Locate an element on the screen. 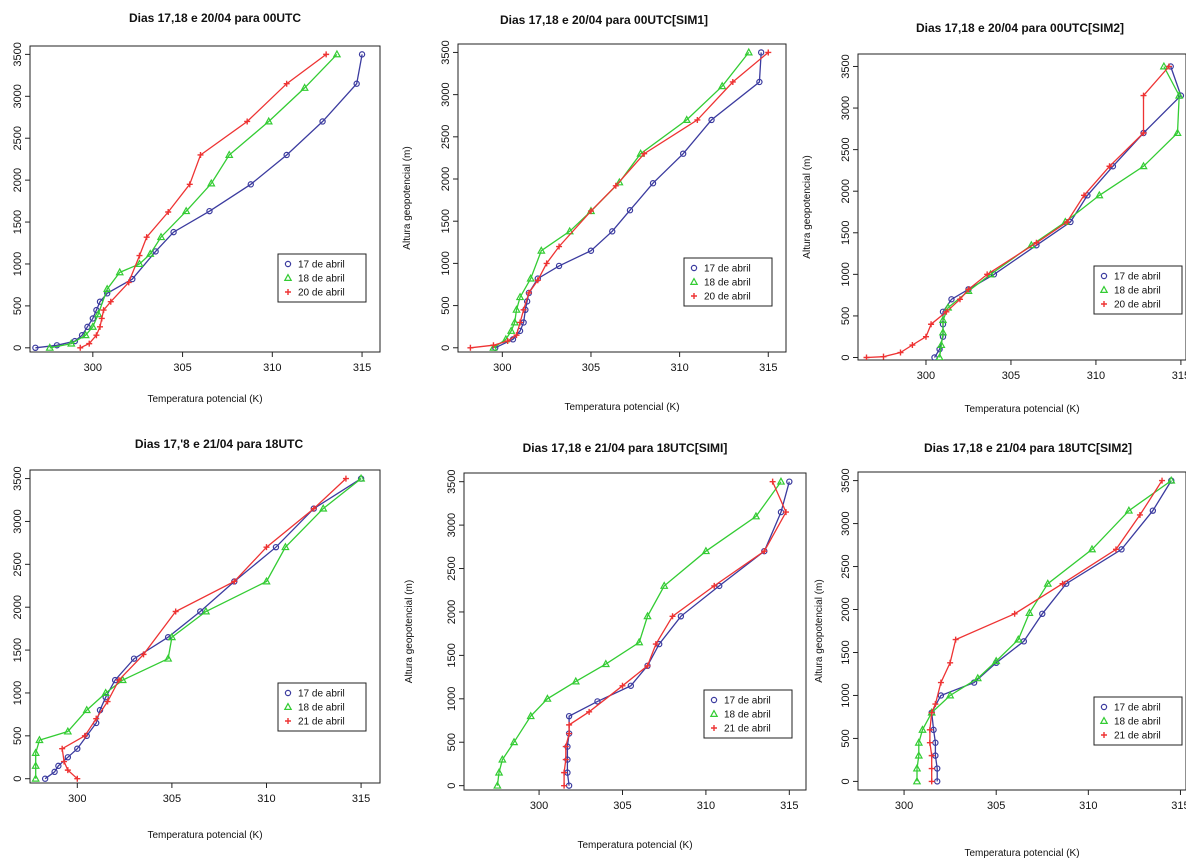 The width and height of the screenshot is (1186, 866). legend: 17 de abril 18 de abril 20 de abril is located at coordinates (728, 282).